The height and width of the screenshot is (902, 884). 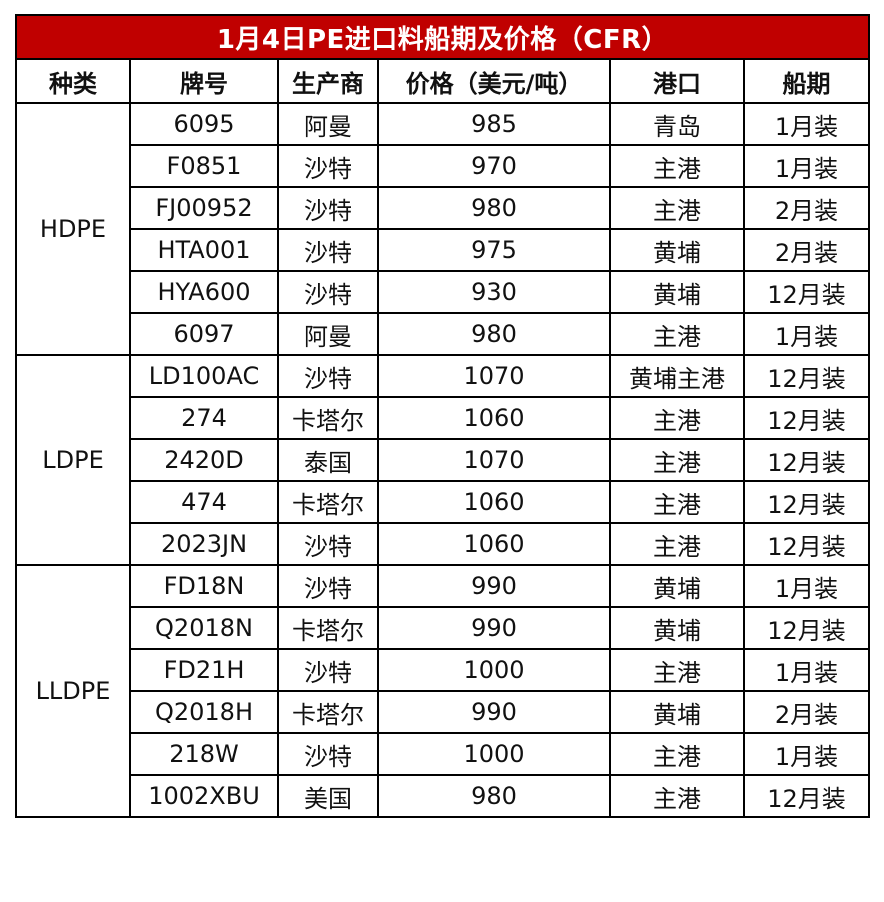 I want to click on header-port: 港口, so click(x=677, y=81).